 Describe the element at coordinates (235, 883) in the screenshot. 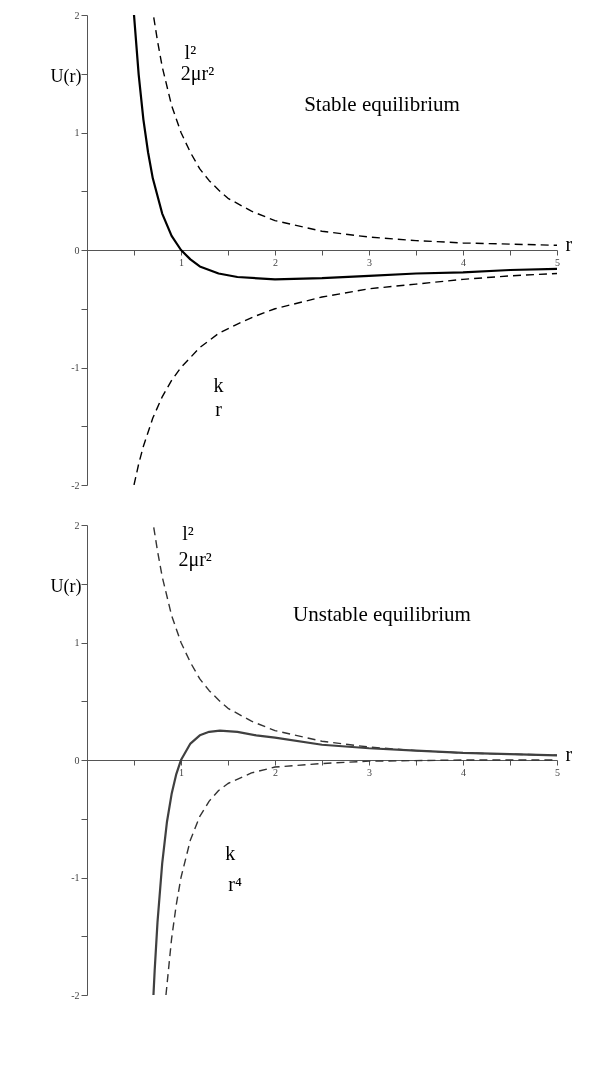

I see `annotation: r⁴` at that location.